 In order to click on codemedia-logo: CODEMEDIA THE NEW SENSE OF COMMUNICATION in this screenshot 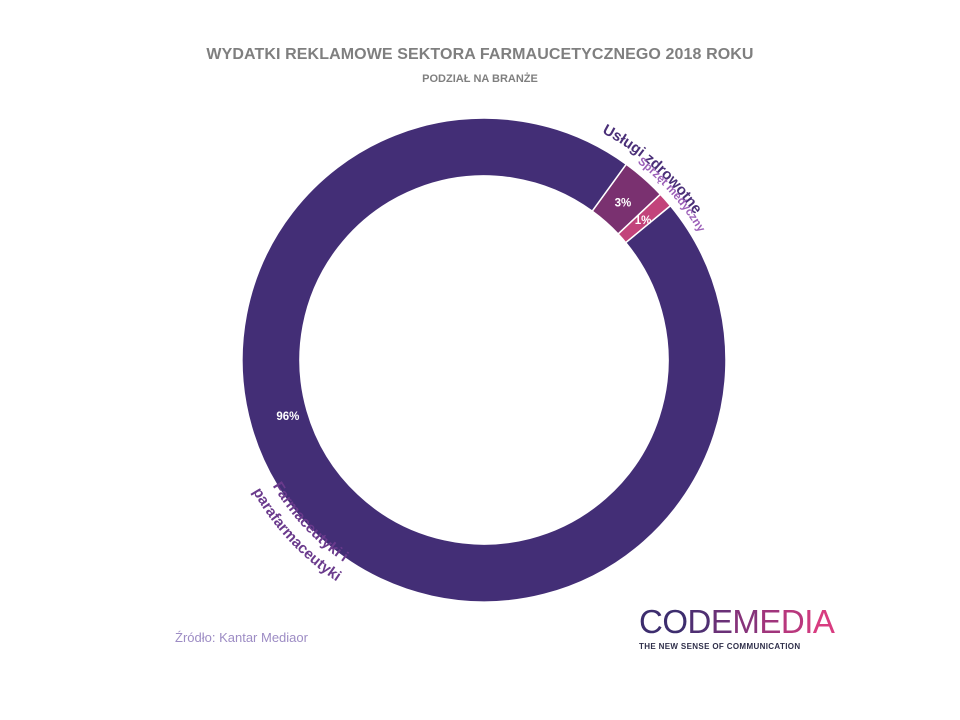, I will do `click(739, 628)`.